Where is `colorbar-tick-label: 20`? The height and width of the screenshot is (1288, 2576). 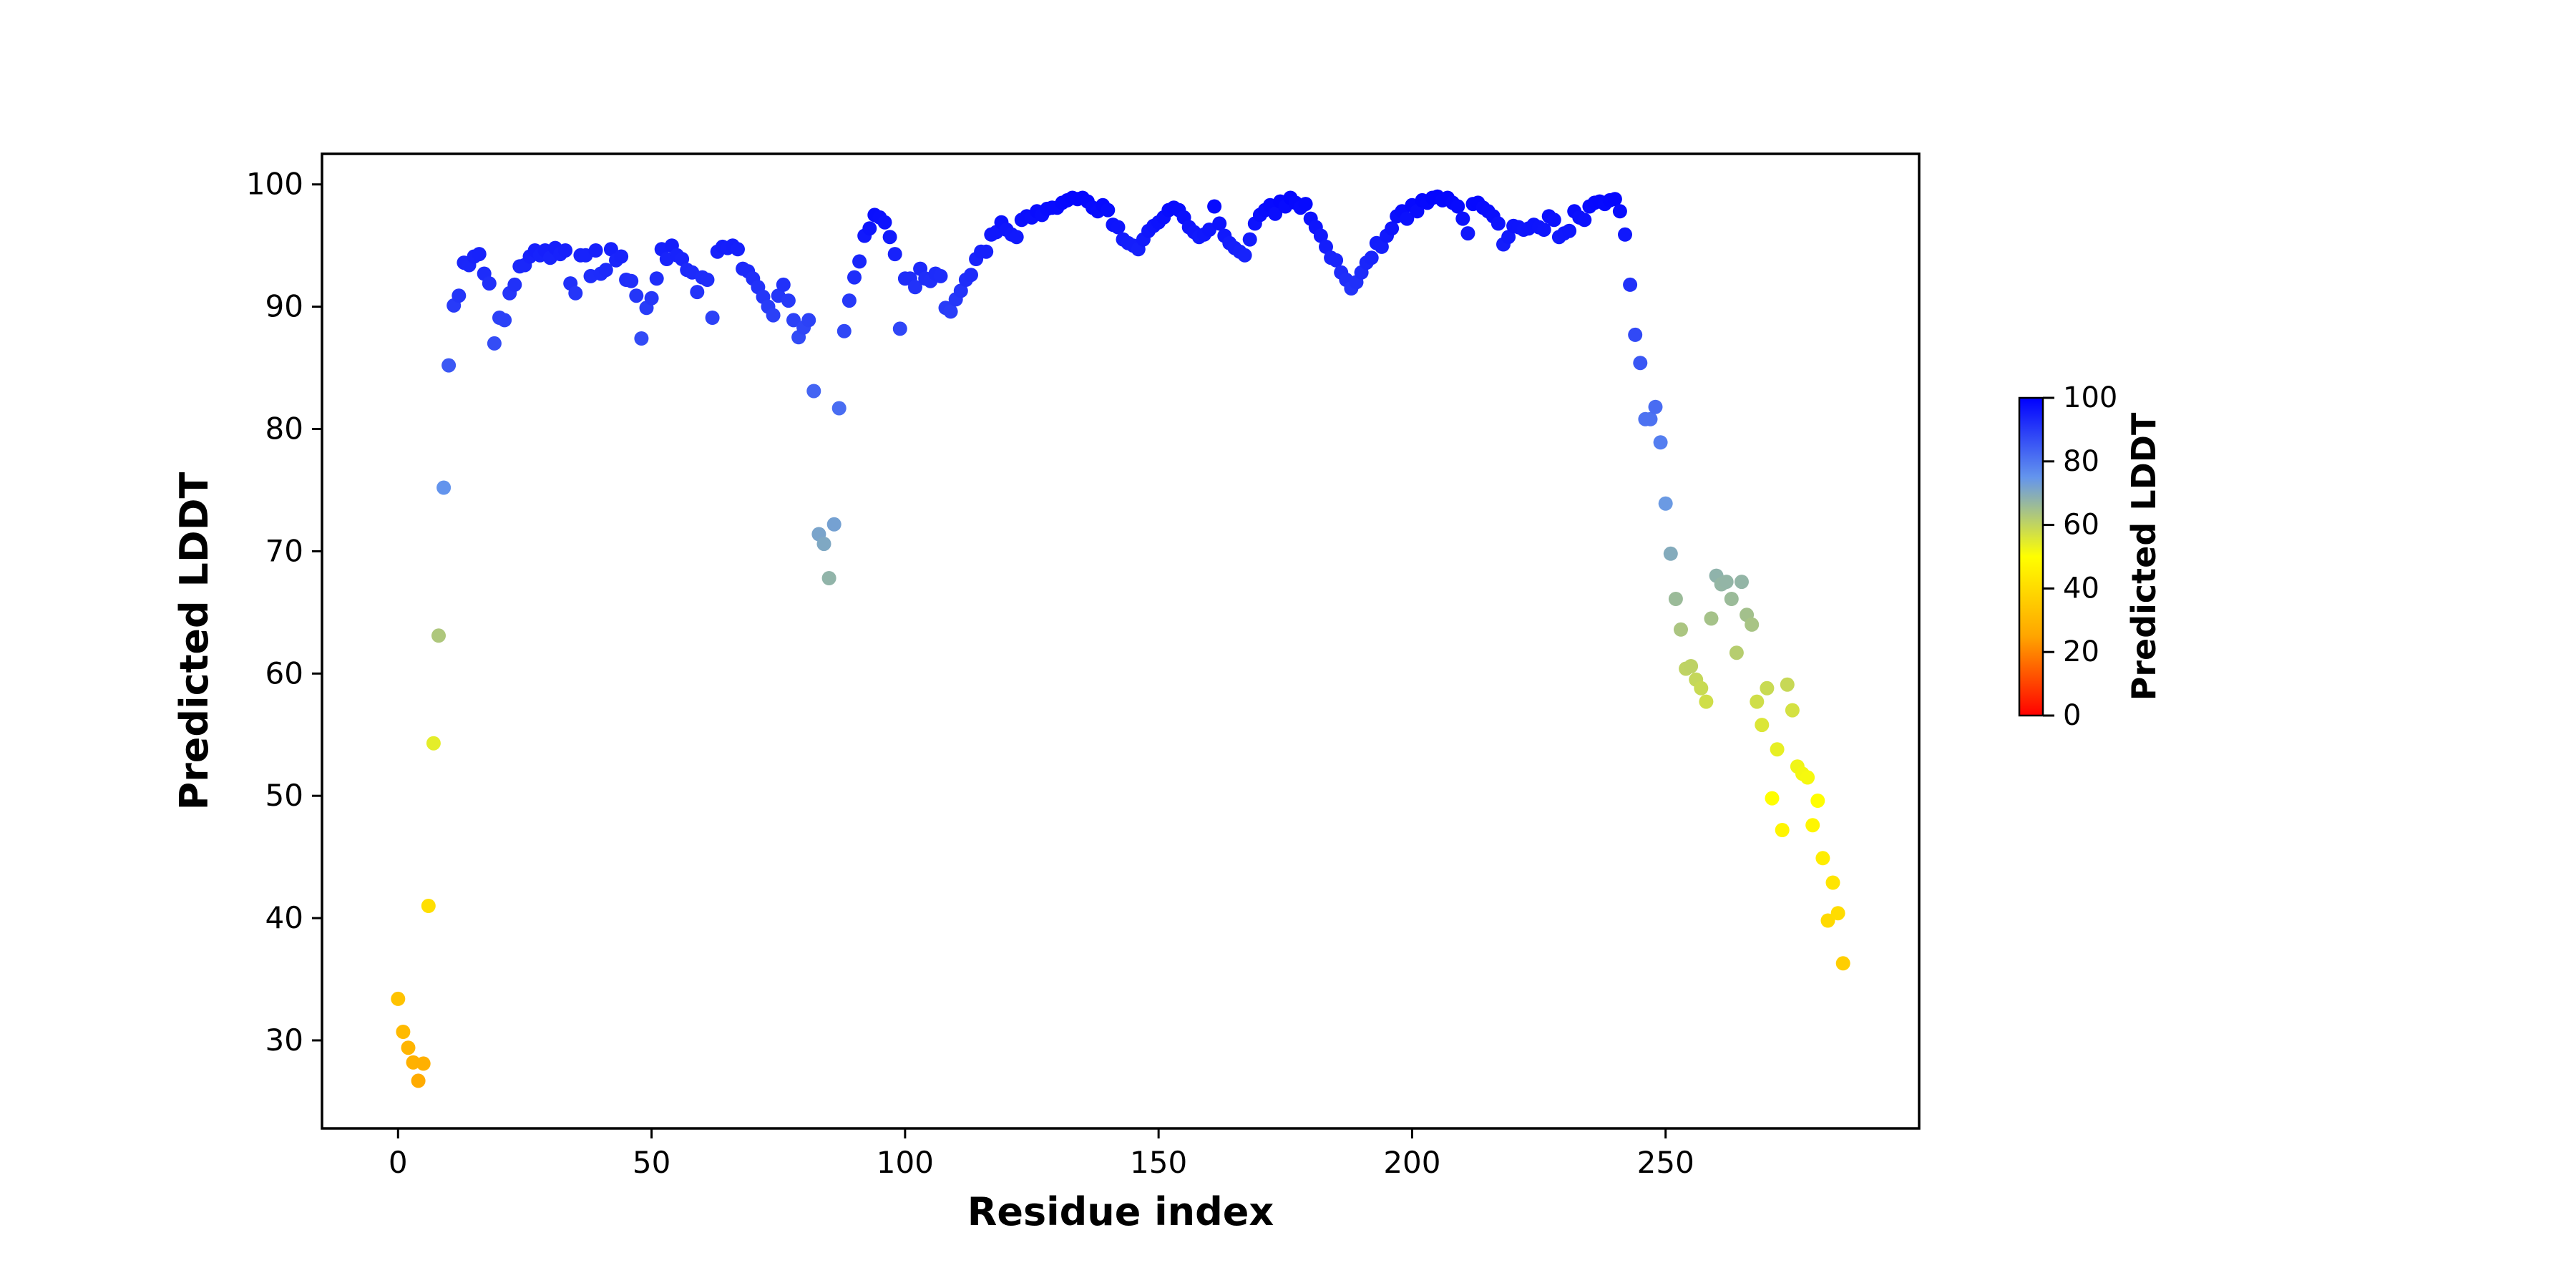
colorbar-tick-label: 20 is located at coordinates (2081, 651).